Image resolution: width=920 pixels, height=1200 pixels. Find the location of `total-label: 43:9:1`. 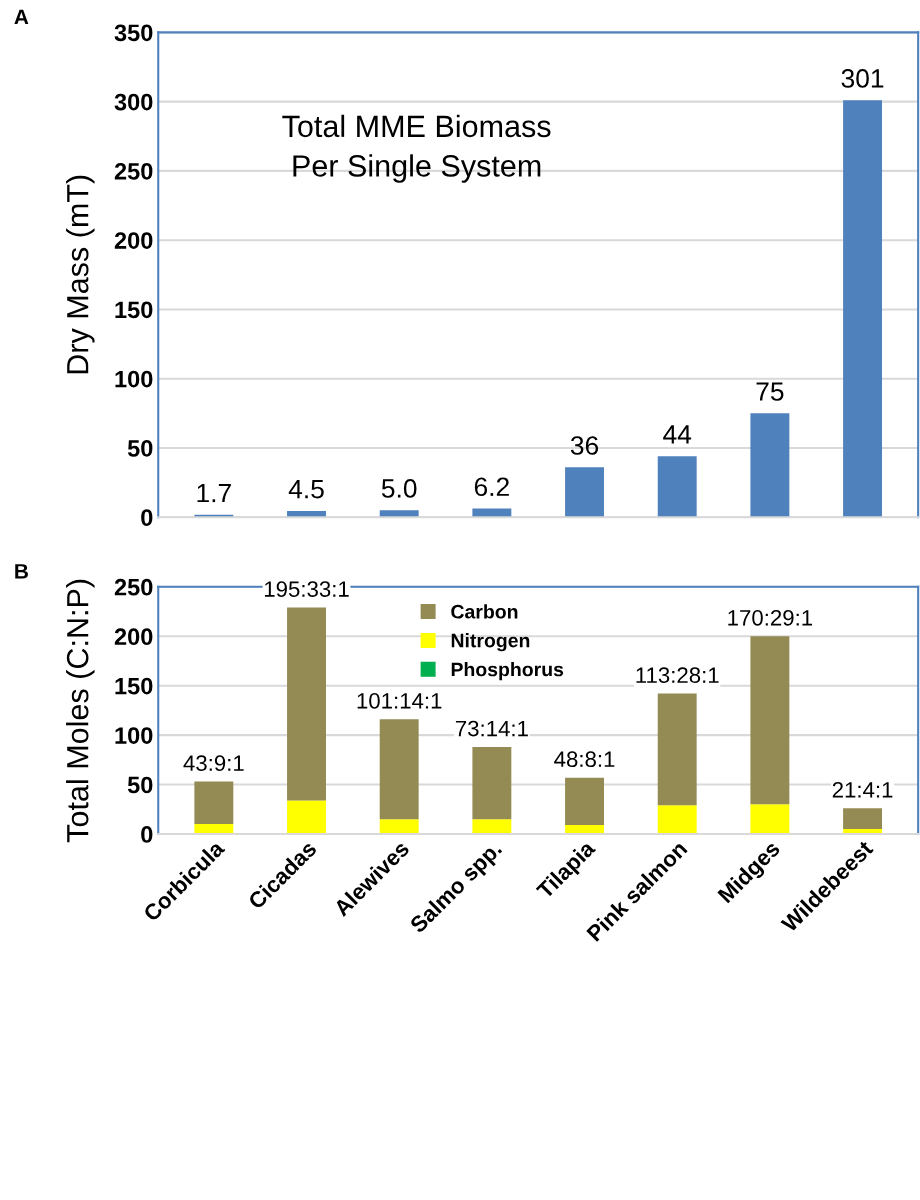

total-label: 43:9:1 is located at coordinates (213, 763).